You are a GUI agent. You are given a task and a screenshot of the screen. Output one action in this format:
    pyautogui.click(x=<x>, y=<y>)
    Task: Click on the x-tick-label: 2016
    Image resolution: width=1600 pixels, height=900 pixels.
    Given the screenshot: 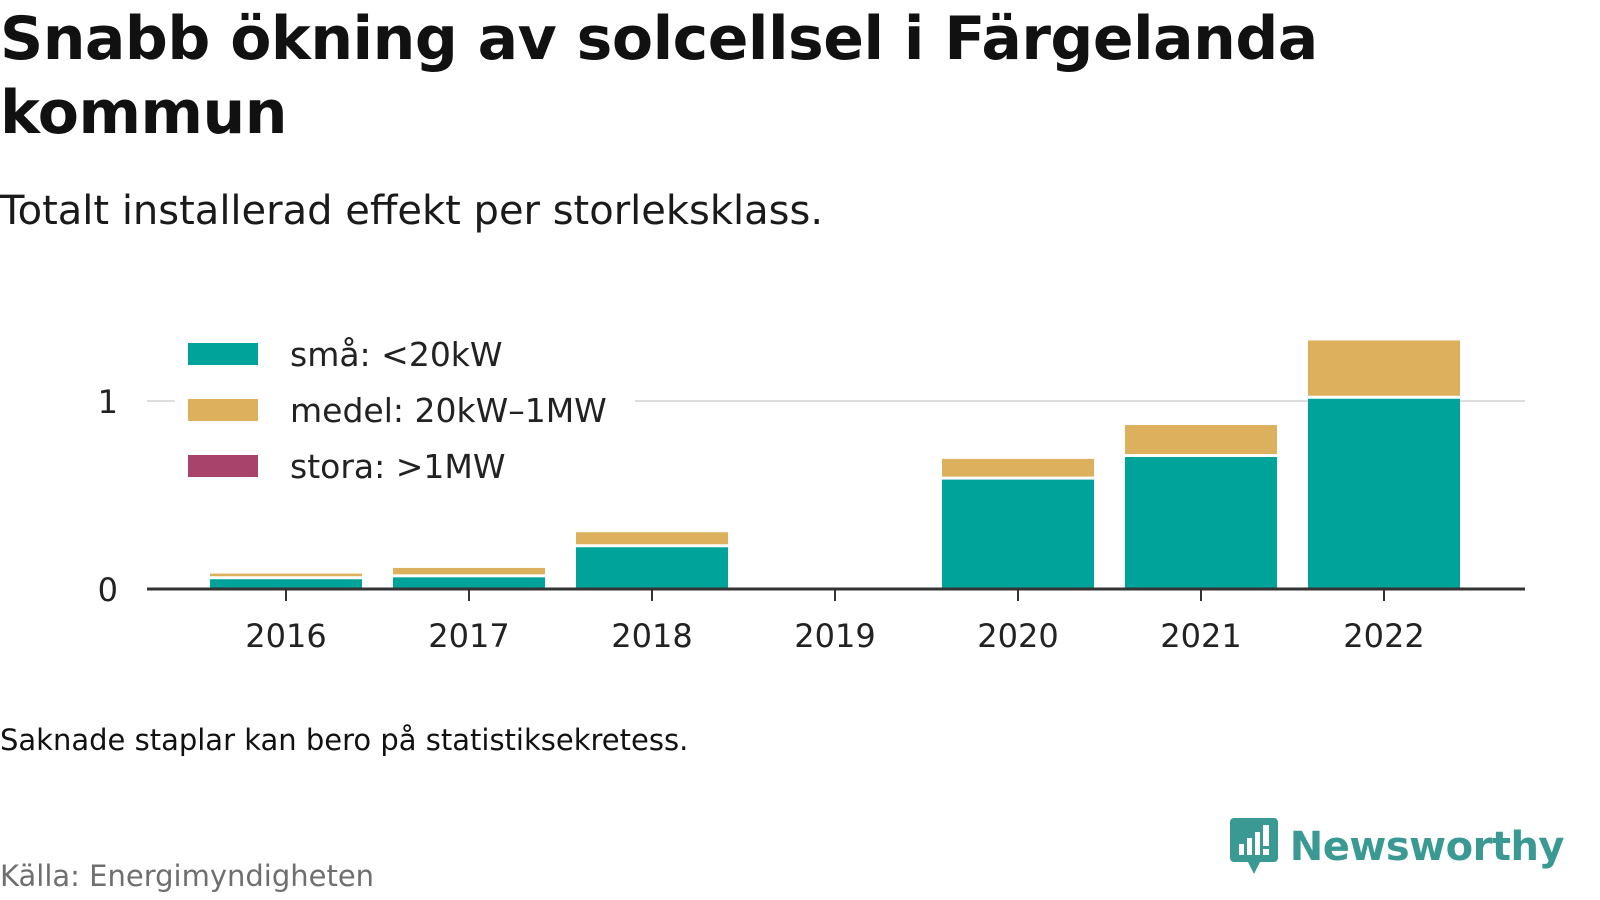 What is the action you would take?
    pyautogui.click(x=285, y=636)
    